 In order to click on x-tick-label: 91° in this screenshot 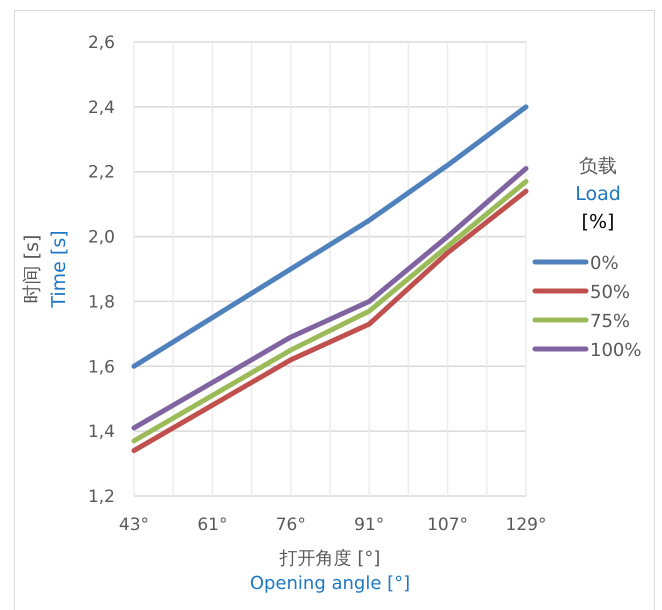, I will do `click(369, 525)`.